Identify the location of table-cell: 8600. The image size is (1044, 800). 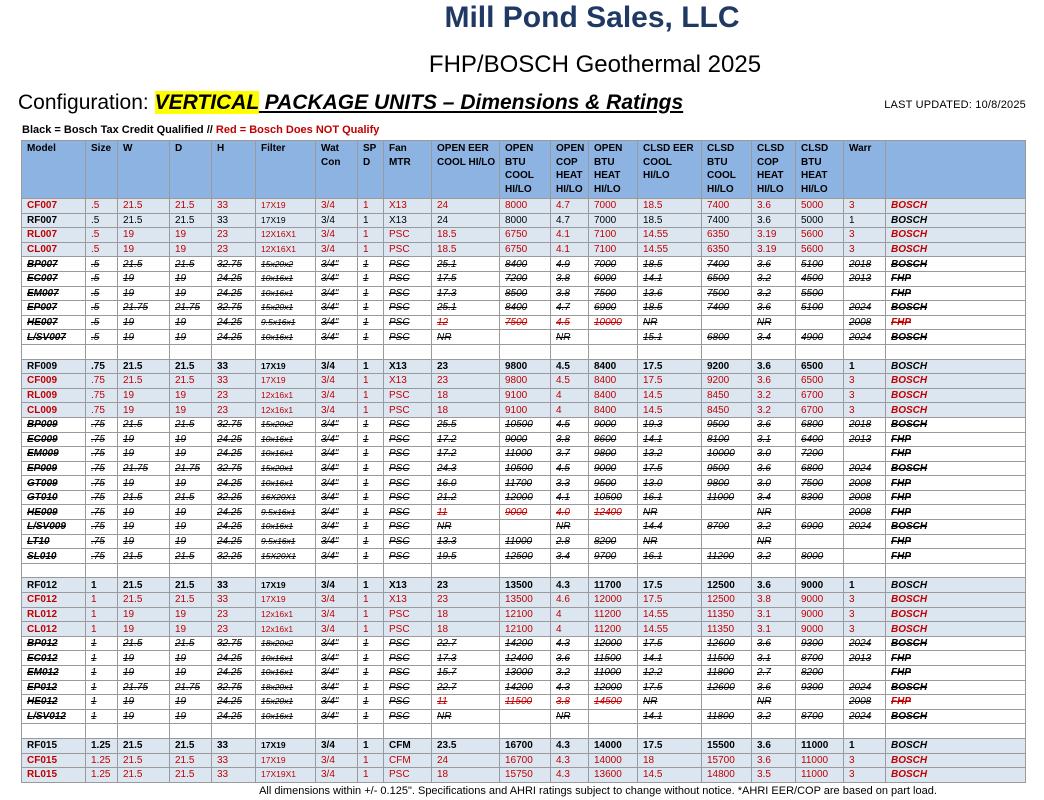
(613, 439).